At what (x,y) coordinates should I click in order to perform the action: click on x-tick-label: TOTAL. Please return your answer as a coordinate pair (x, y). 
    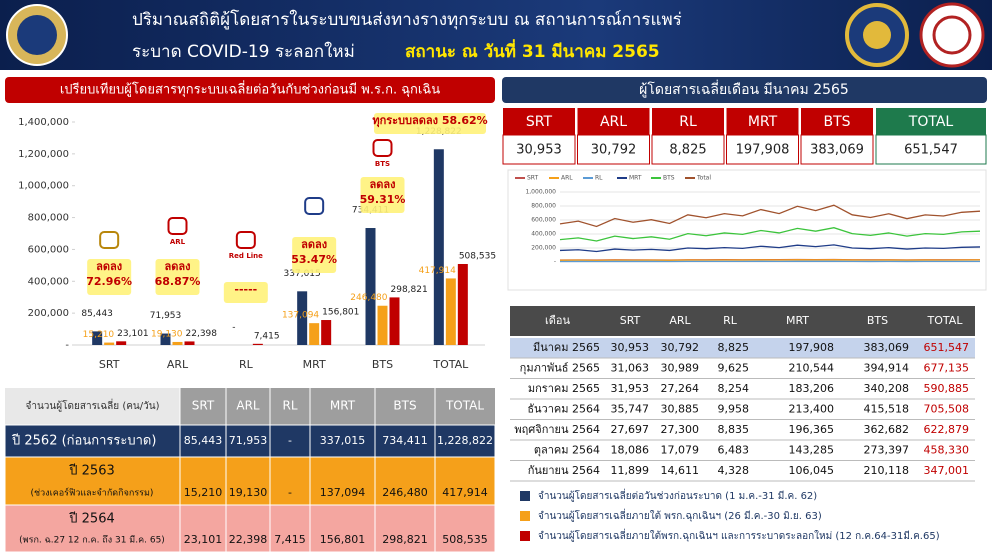
    Looking at the image, I should click on (450, 364).